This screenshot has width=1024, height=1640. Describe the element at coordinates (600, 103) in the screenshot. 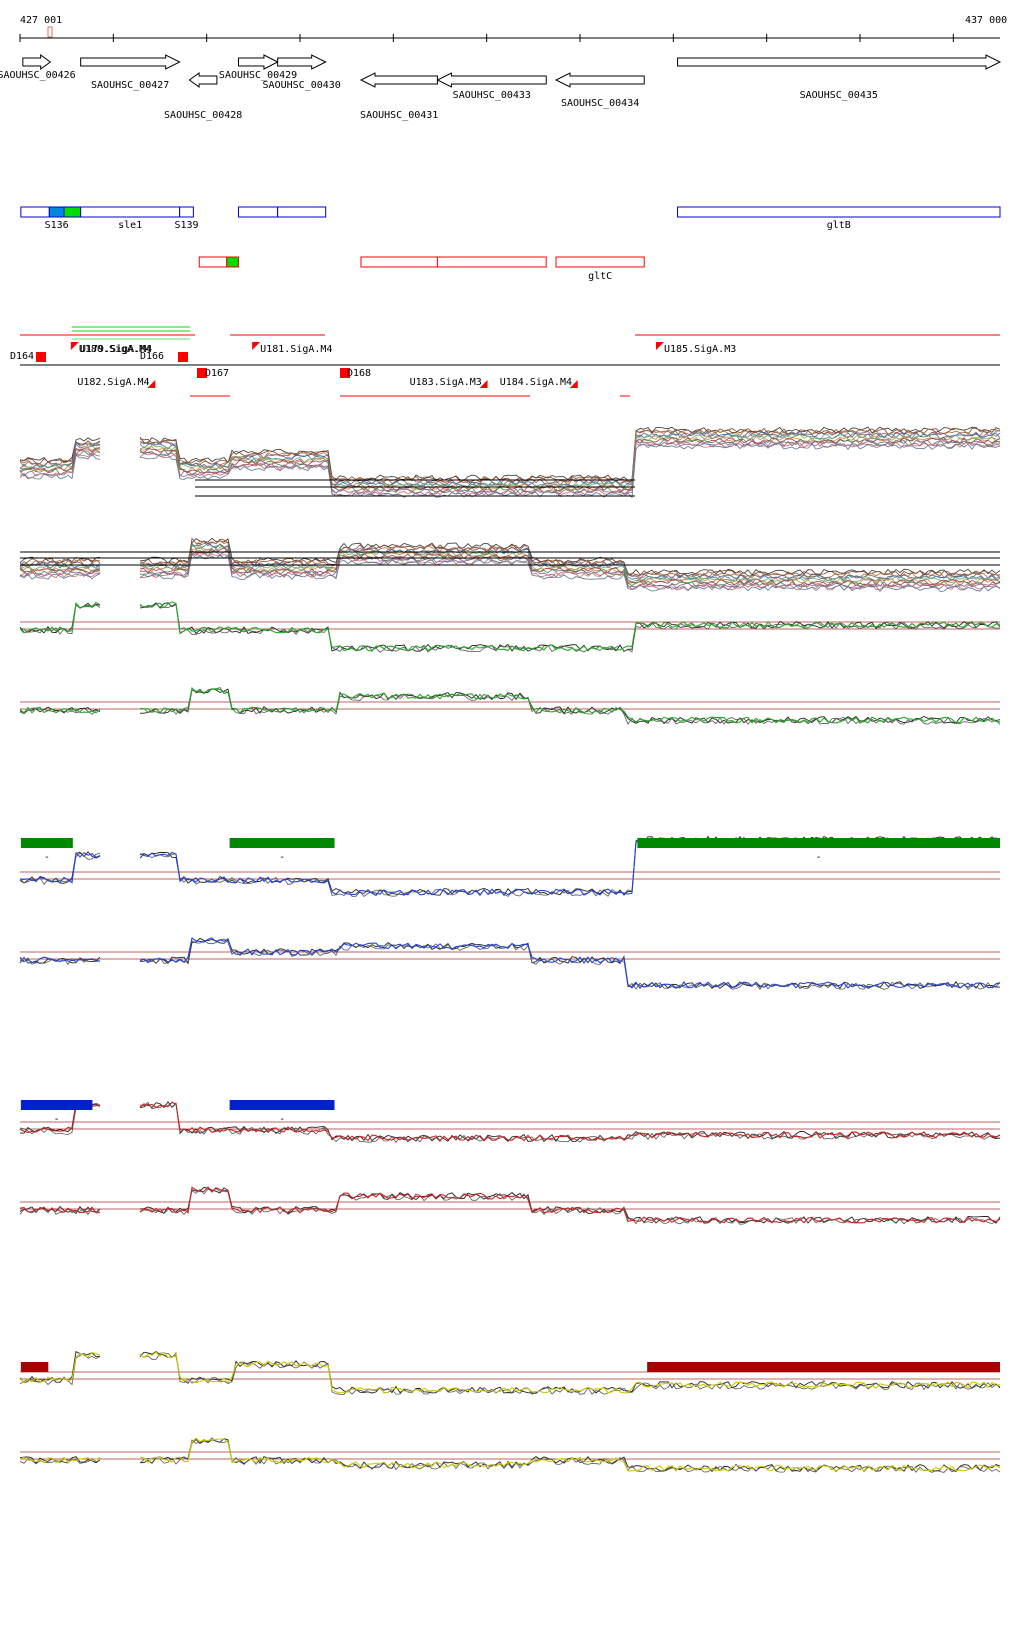

I see `gene-label: SAOUHSC_00434` at that location.